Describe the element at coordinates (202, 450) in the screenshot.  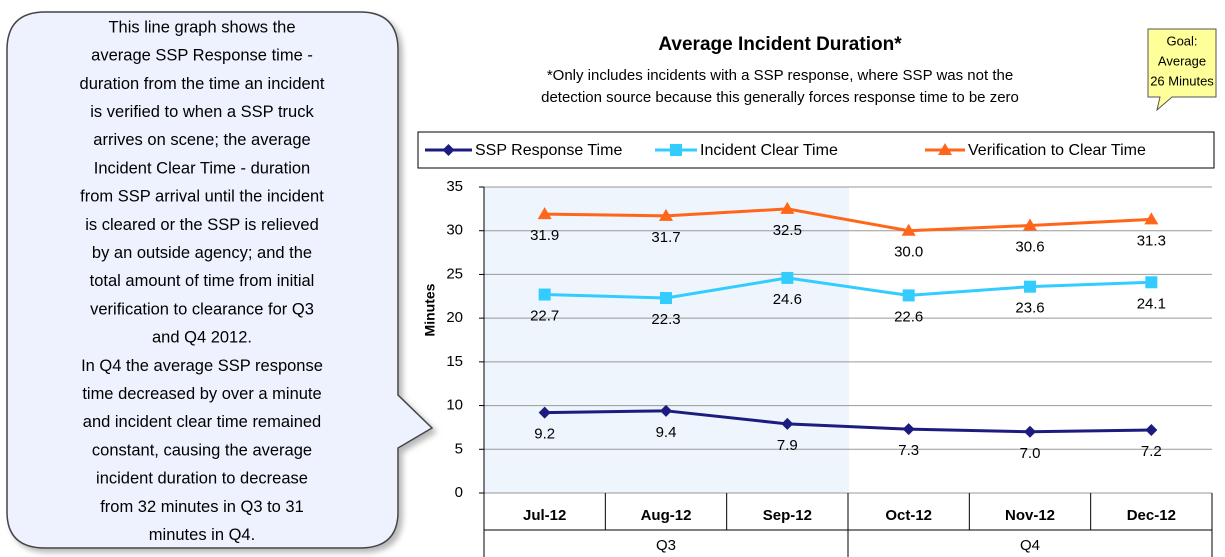
I see `callout-text: constant, causing the average` at that location.